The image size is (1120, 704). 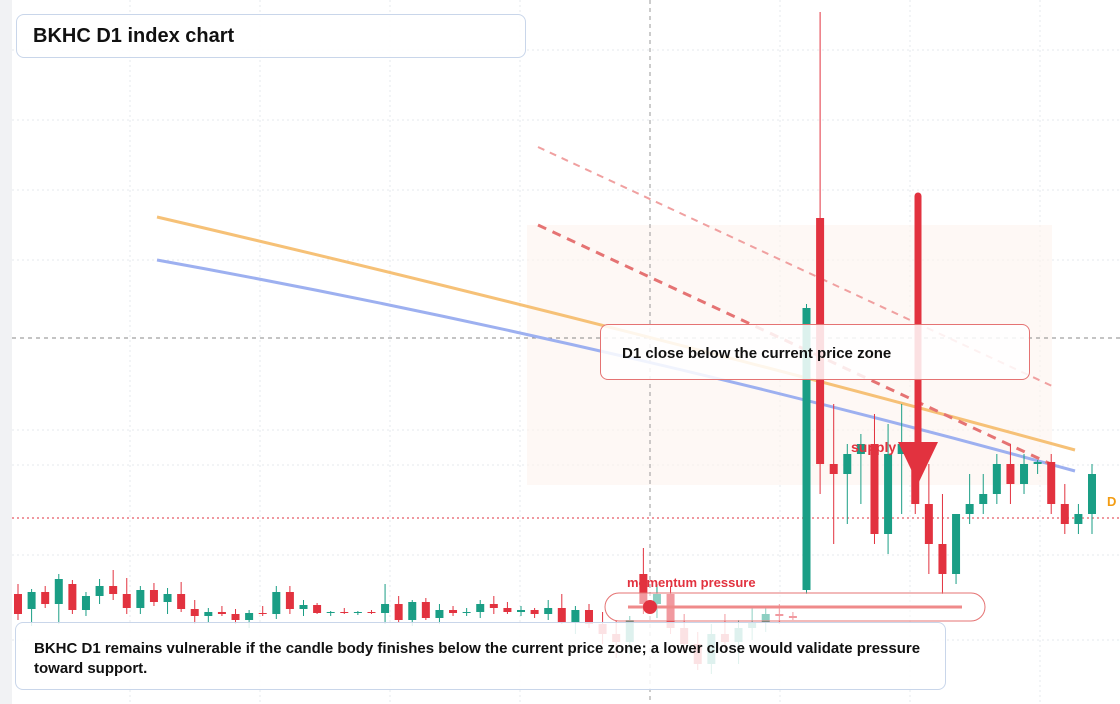 I want to click on title-box: BKHC D1 index chart, so click(x=271, y=36).